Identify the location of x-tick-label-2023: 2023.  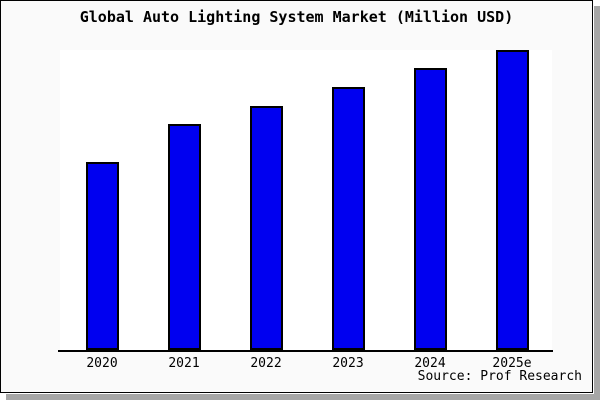
(348, 363).